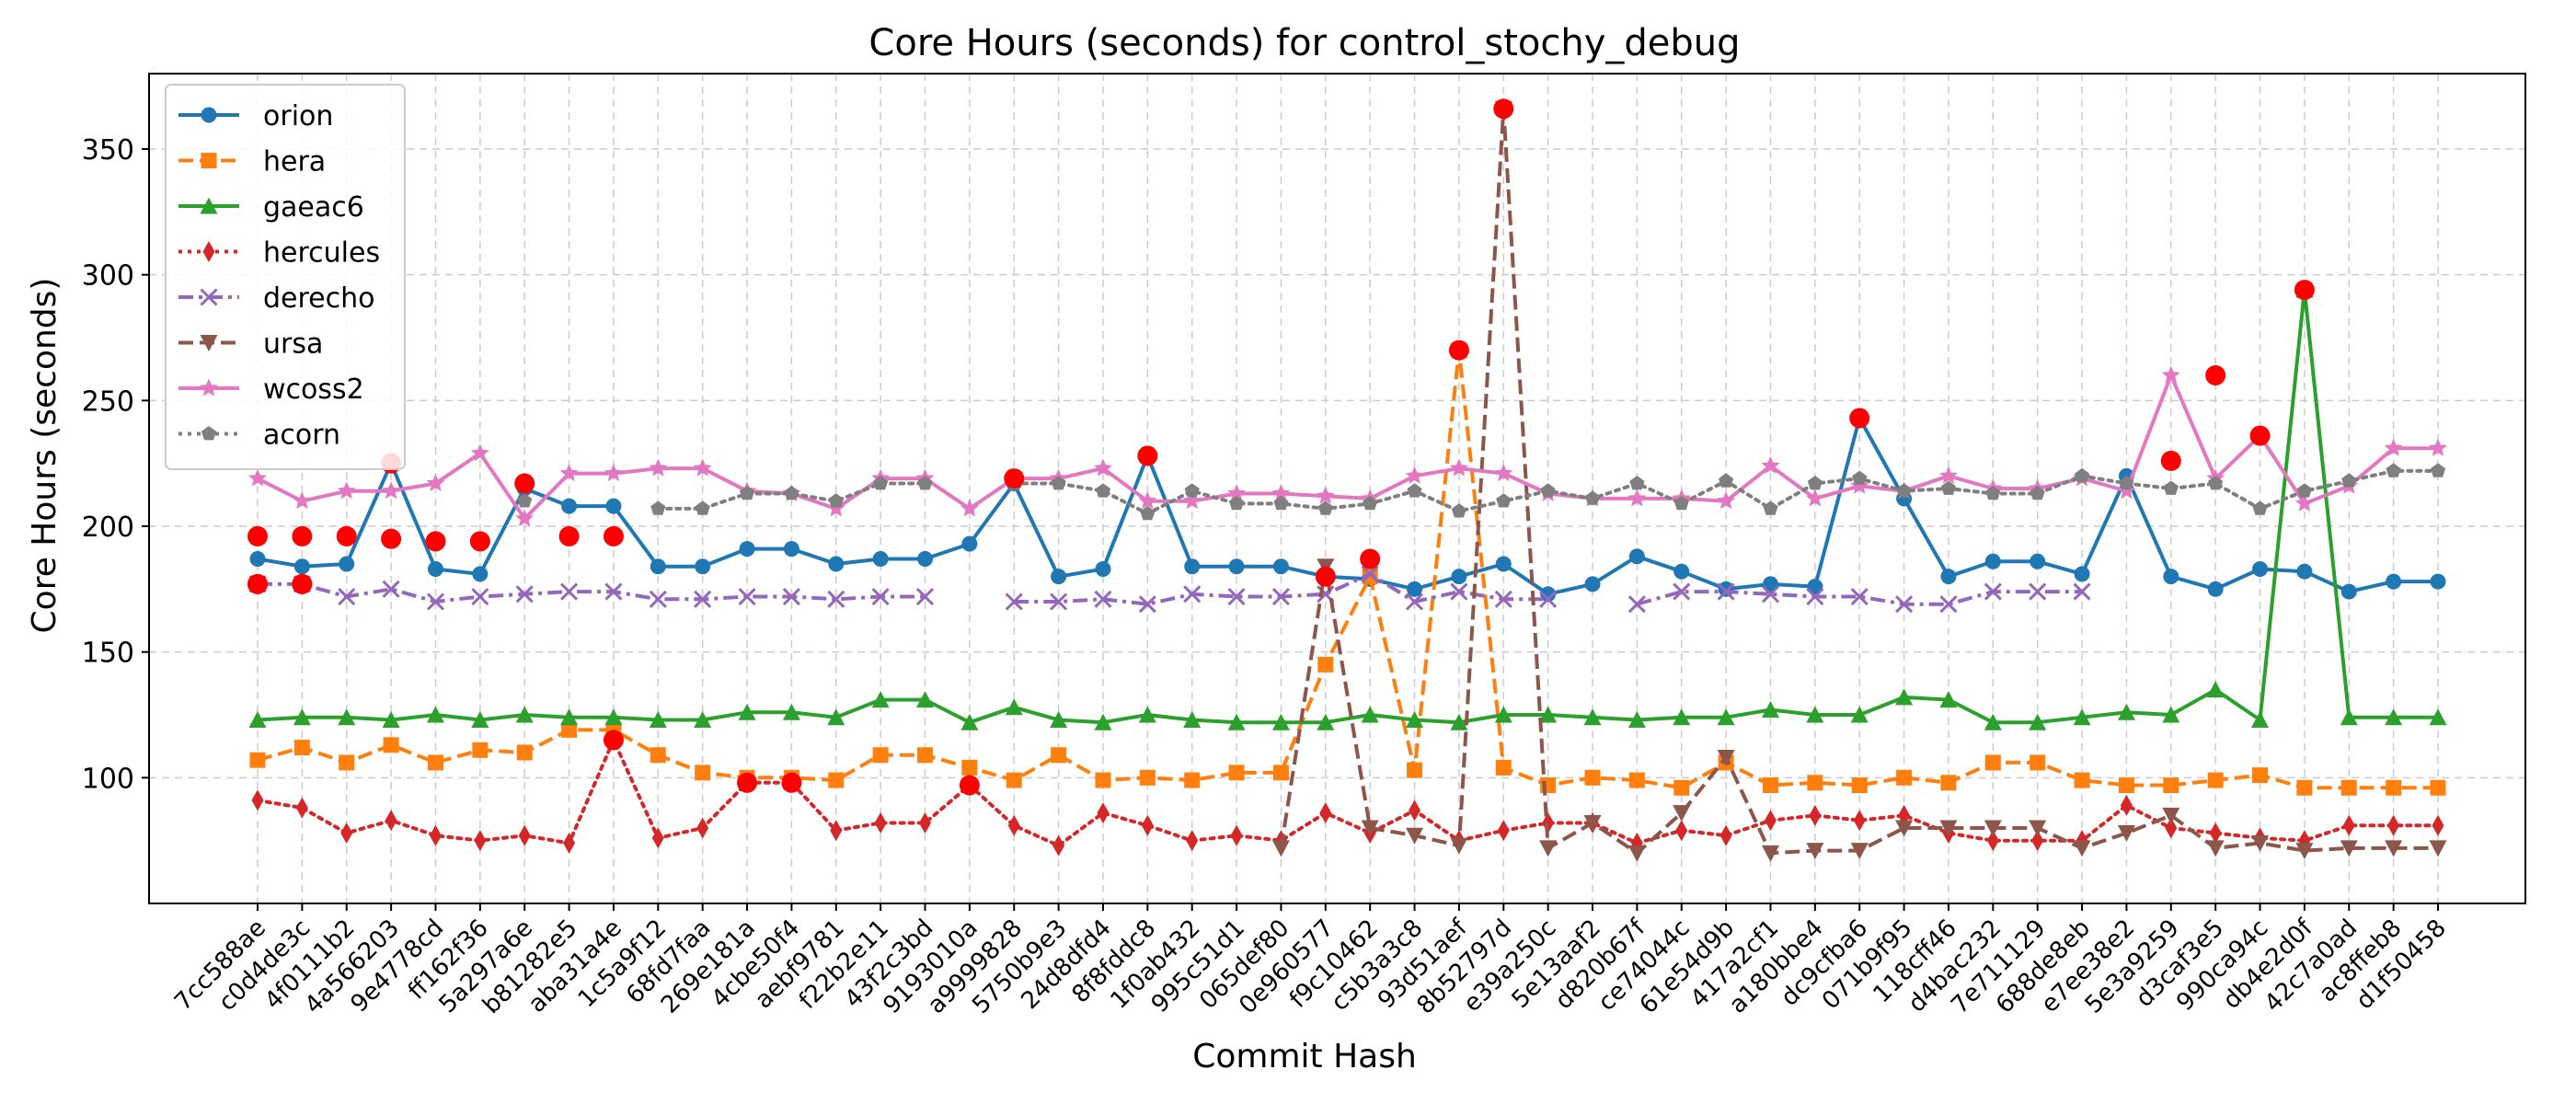  What do you see at coordinates (293, 344) in the screenshot?
I see `legend-label: ursa` at bounding box center [293, 344].